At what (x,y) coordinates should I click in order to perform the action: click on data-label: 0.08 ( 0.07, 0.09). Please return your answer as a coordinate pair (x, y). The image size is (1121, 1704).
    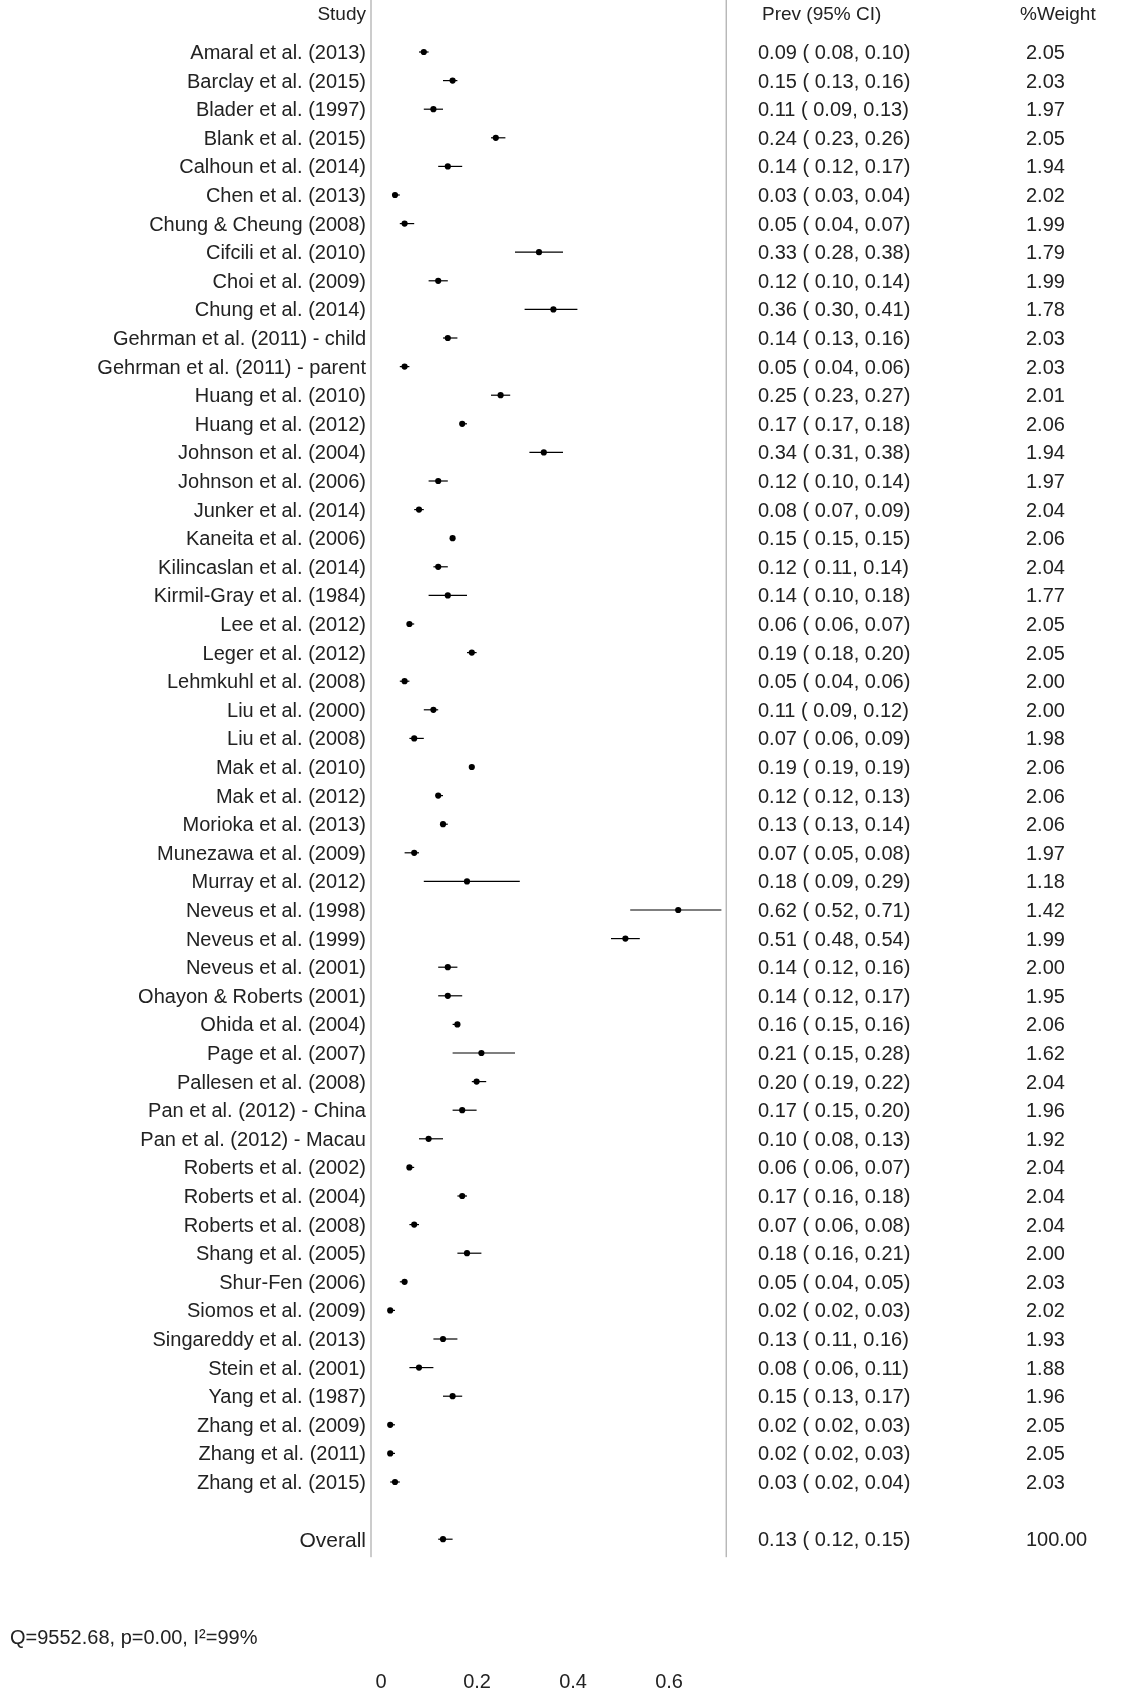
    Looking at the image, I should click on (834, 509).